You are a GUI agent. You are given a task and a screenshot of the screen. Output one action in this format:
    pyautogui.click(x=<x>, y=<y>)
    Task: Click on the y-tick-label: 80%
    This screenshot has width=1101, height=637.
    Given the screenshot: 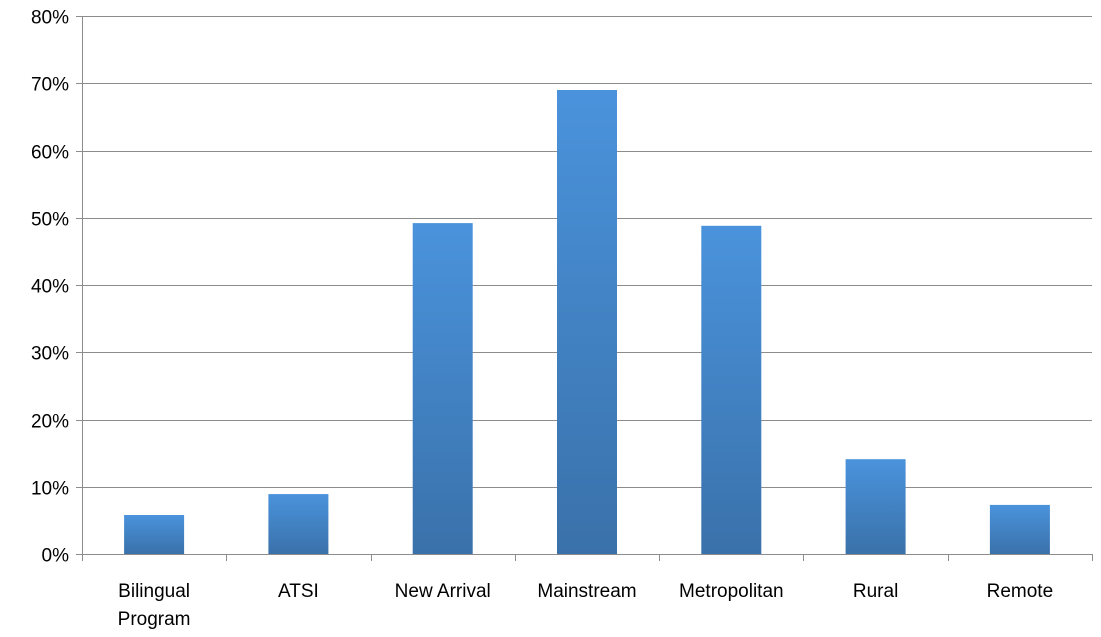 What is the action you would take?
    pyautogui.click(x=50, y=18)
    